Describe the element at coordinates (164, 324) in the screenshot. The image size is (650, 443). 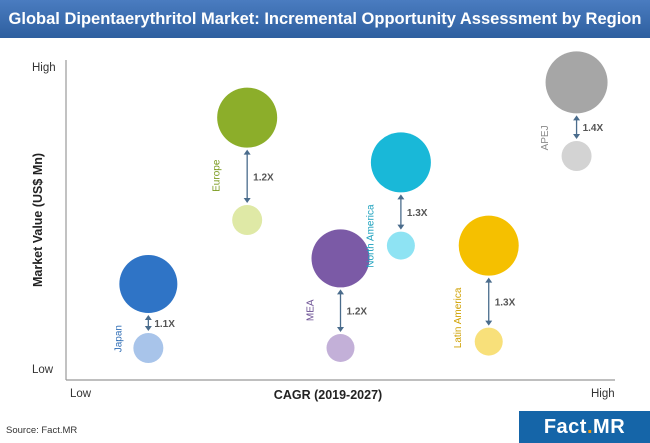
I see `japan-multiplier: 1.1X` at that location.